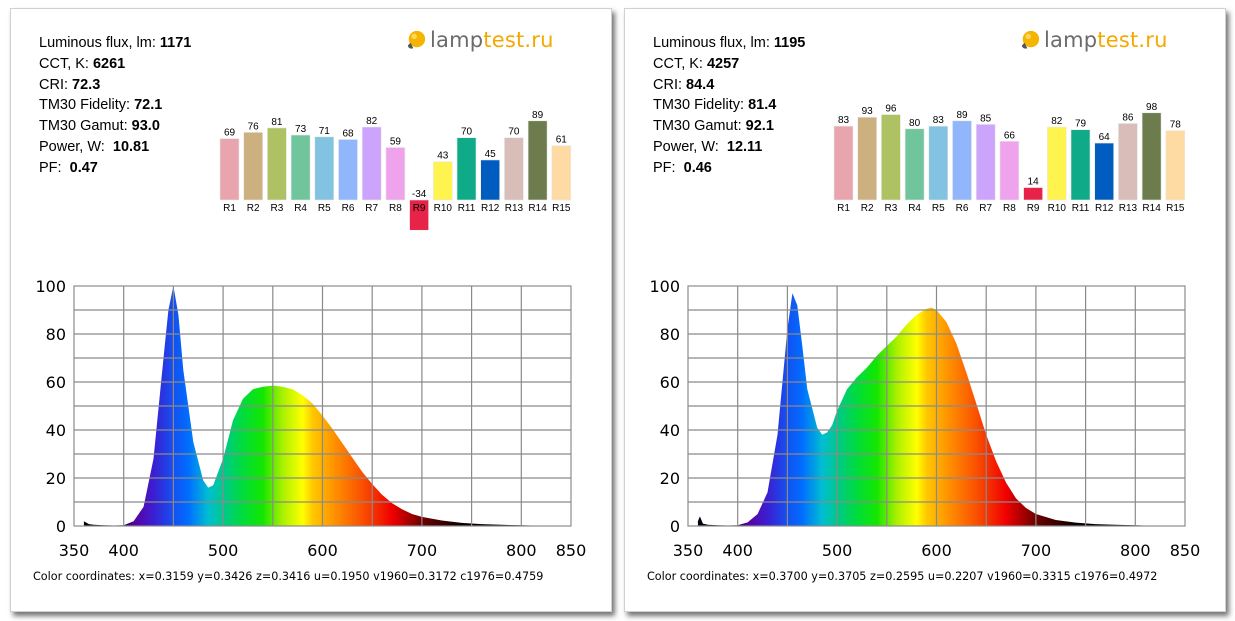 Image resolution: width=1235 pixels, height=621 pixels. Describe the element at coordinates (914, 208) in the screenshot. I see `bar-category-label: R4` at that location.